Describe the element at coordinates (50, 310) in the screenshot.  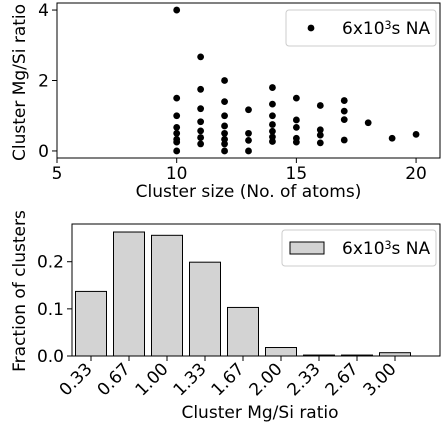
I see `bar-y-tick-label: 0.1` at that location.